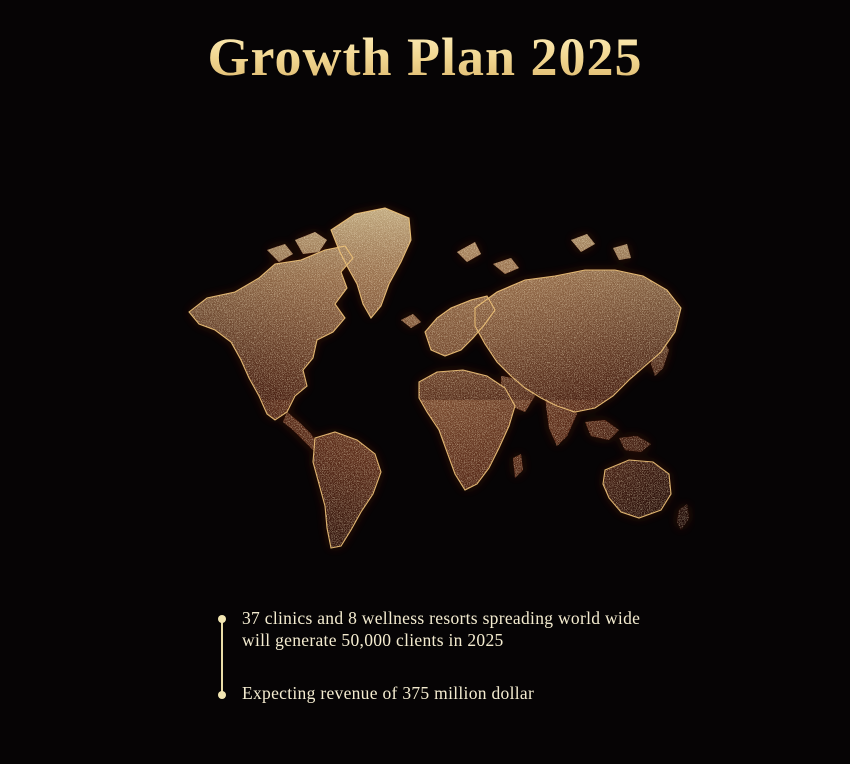  I want to click on timeline-item-line: Expecting revenue of 375 million dollar, so click(388, 693).